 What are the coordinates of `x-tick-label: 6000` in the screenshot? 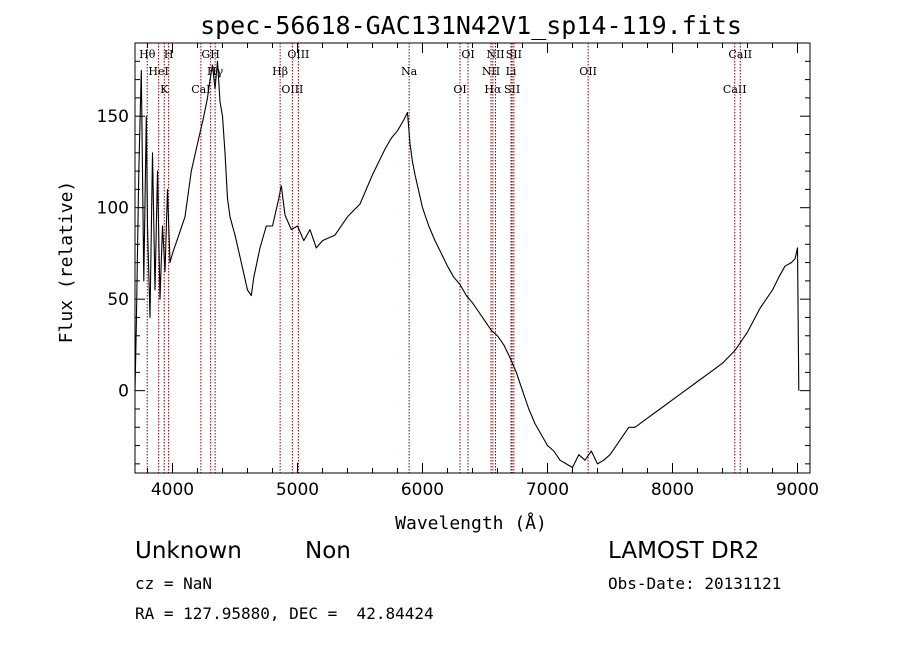 It's located at (422, 490).